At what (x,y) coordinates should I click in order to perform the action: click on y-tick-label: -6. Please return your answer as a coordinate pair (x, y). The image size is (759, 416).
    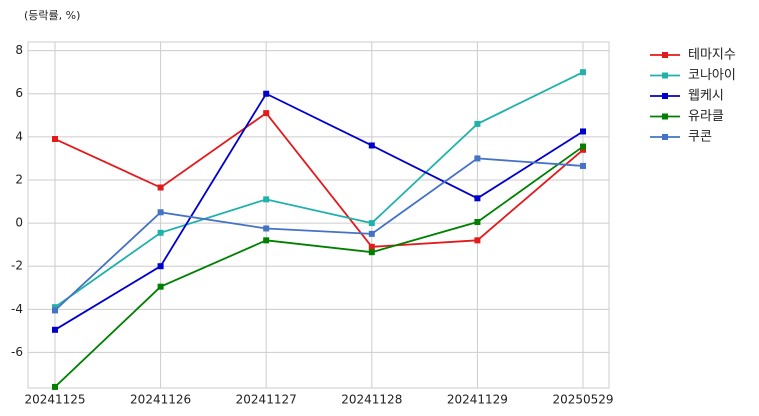
    Looking at the image, I should click on (17, 352).